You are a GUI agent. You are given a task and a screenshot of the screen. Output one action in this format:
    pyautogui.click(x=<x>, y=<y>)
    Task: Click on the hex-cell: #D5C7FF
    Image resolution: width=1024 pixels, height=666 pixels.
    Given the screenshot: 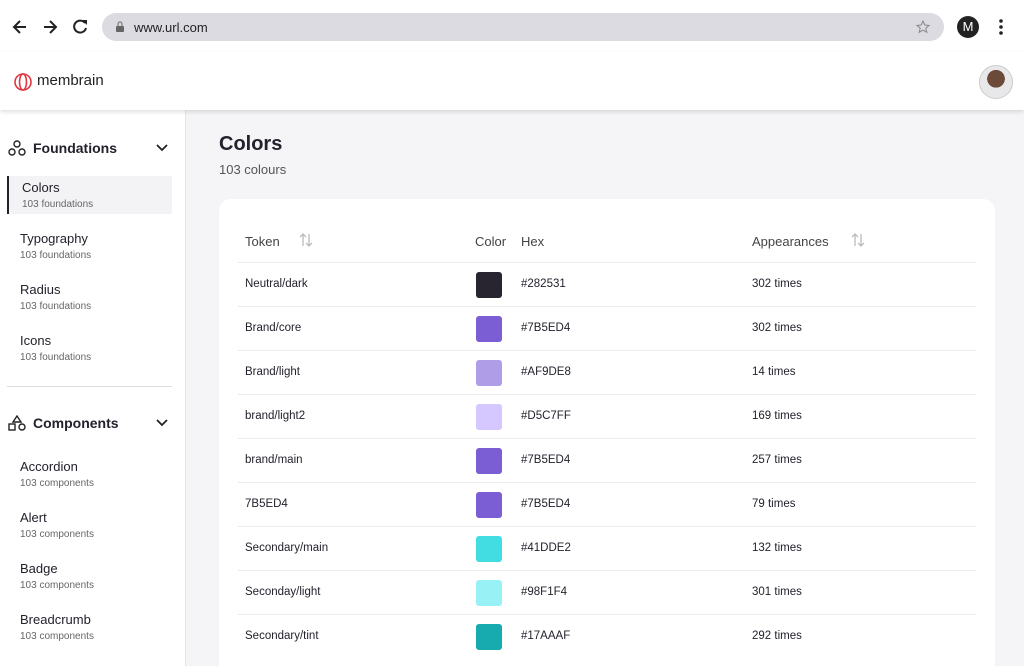 What is the action you would take?
    pyautogui.click(x=546, y=416)
    